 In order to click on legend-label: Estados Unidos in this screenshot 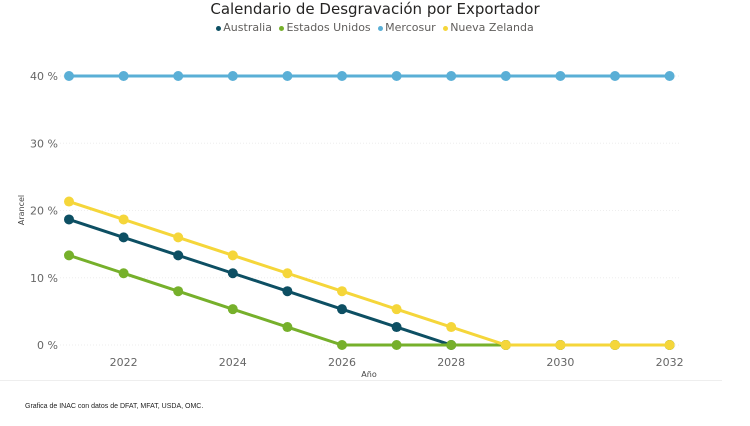, I will do `click(328, 27)`.